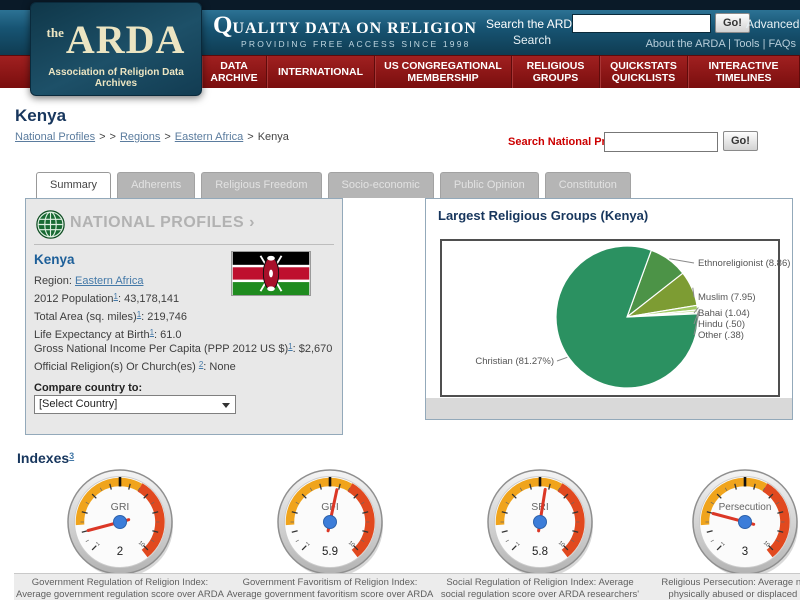 This screenshot has width=800, height=600. I want to click on gauge-gri: 1 10 GRI 2, so click(120, 523).